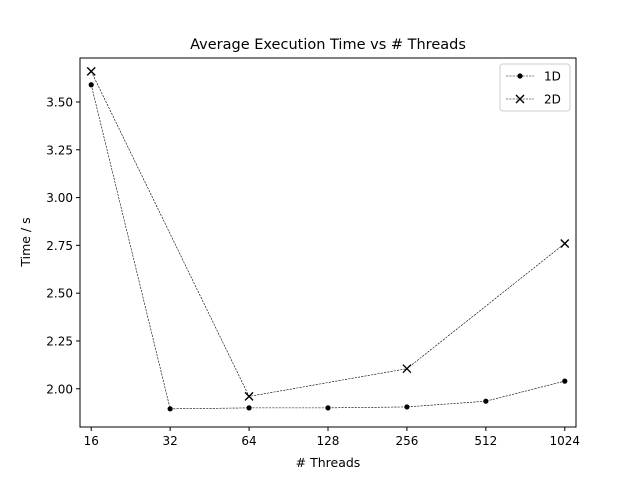  Describe the element at coordinates (59, 150) in the screenshot. I see `y-tick-label: 3.25` at that location.